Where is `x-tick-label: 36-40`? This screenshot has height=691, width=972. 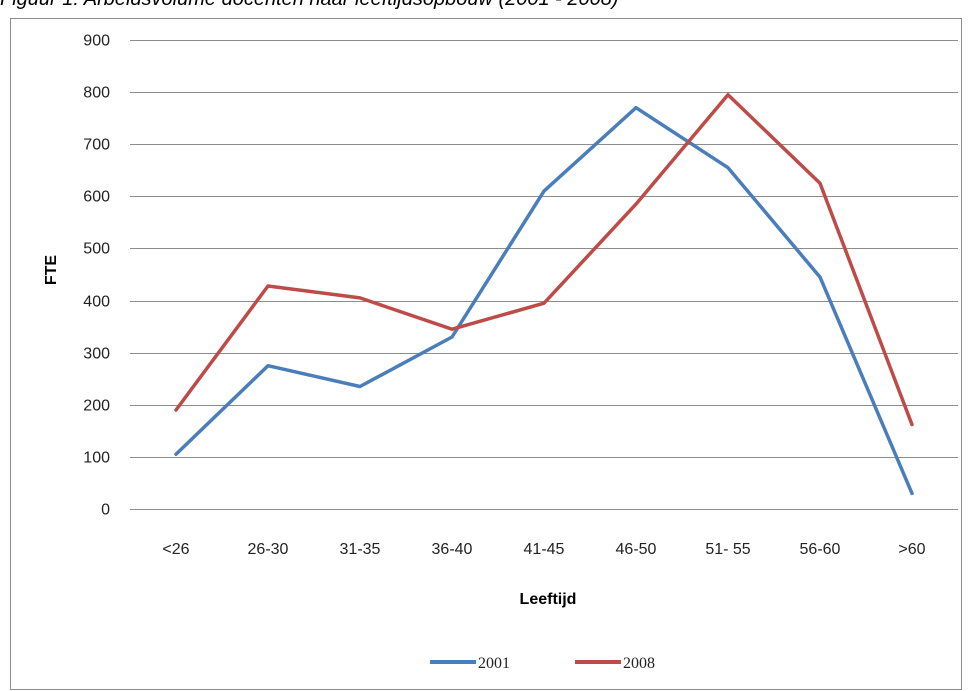
x-tick-label: 36-40 is located at coordinates (452, 549).